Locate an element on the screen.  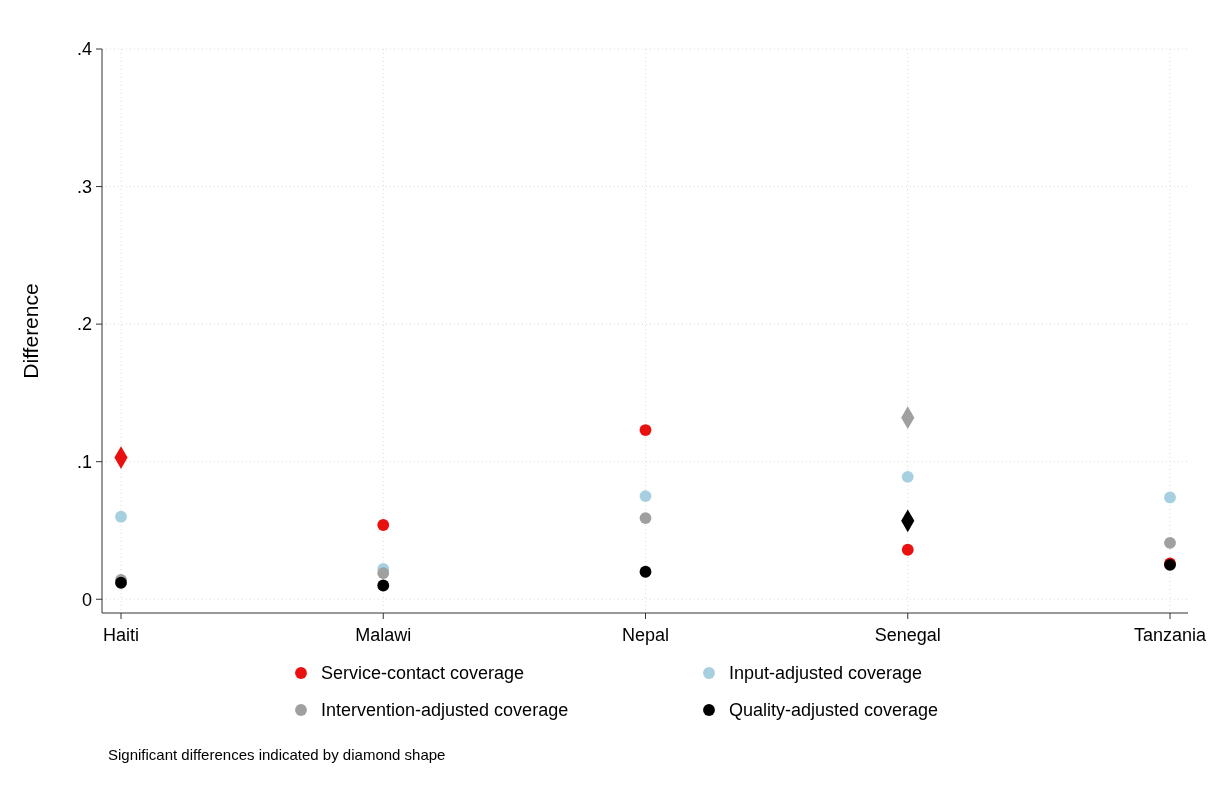
y-tick-label: .4 is located at coordinates (84, 49).